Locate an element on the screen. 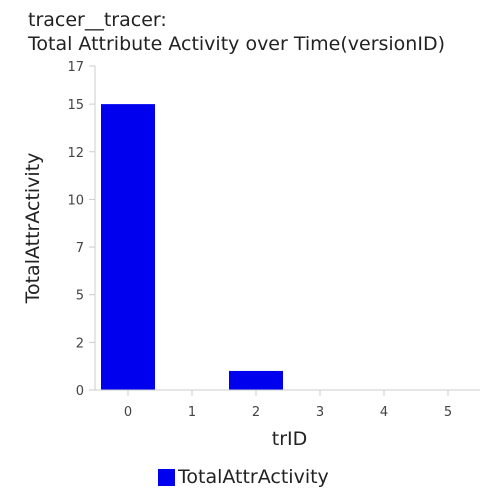  y-tick-label: 10 is located at coordinates (75, 200).